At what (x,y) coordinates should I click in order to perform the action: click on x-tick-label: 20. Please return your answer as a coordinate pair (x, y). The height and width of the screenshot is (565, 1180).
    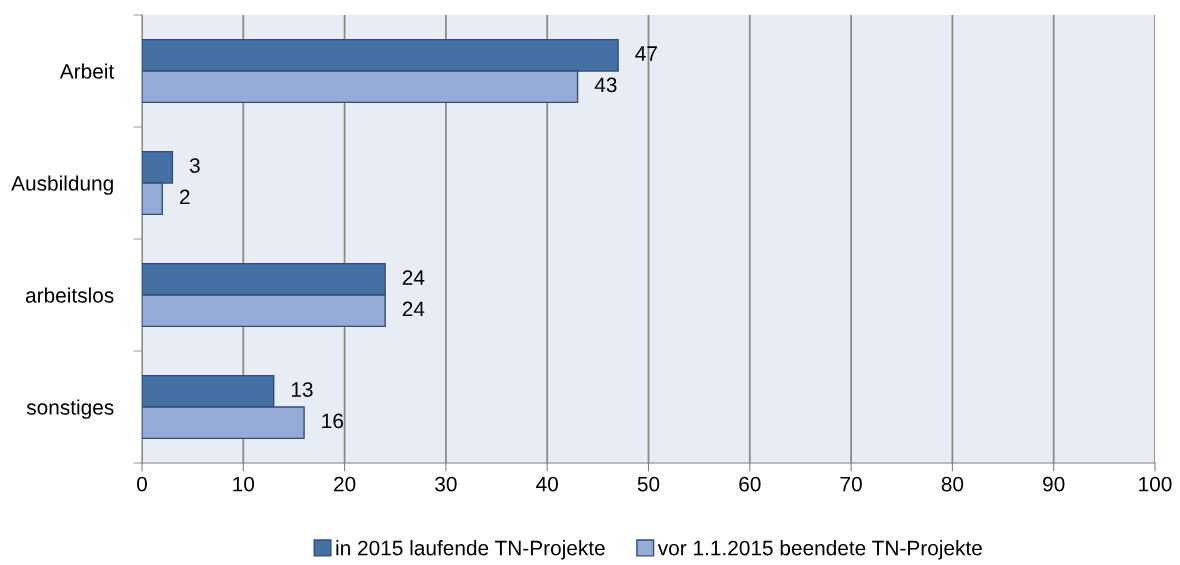
    Looking at the image, I should click on (345, 484).